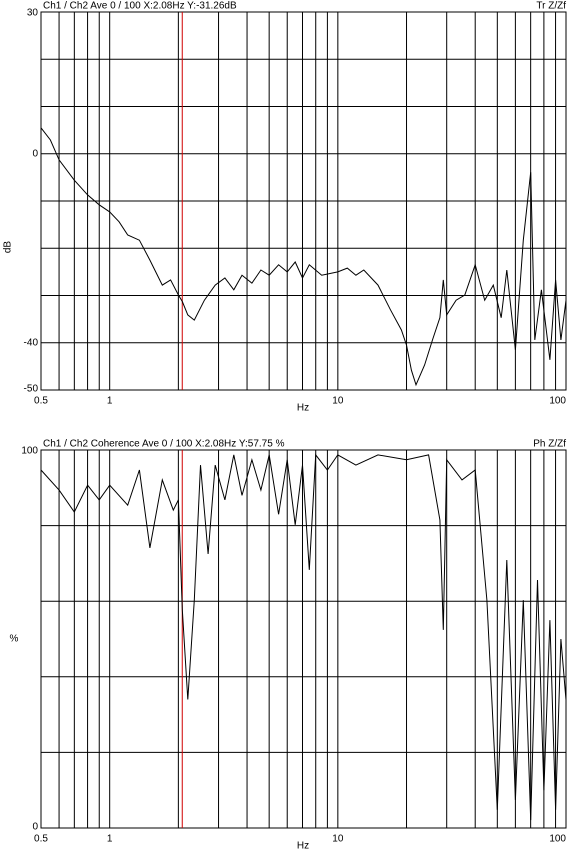 The width and height of the screenshot is (572, 857). What do you see at coordinates (549, 444) in the screenshot?
I see `panel-annotation: Ph Z/Zf` at bounding box center [549, 444].